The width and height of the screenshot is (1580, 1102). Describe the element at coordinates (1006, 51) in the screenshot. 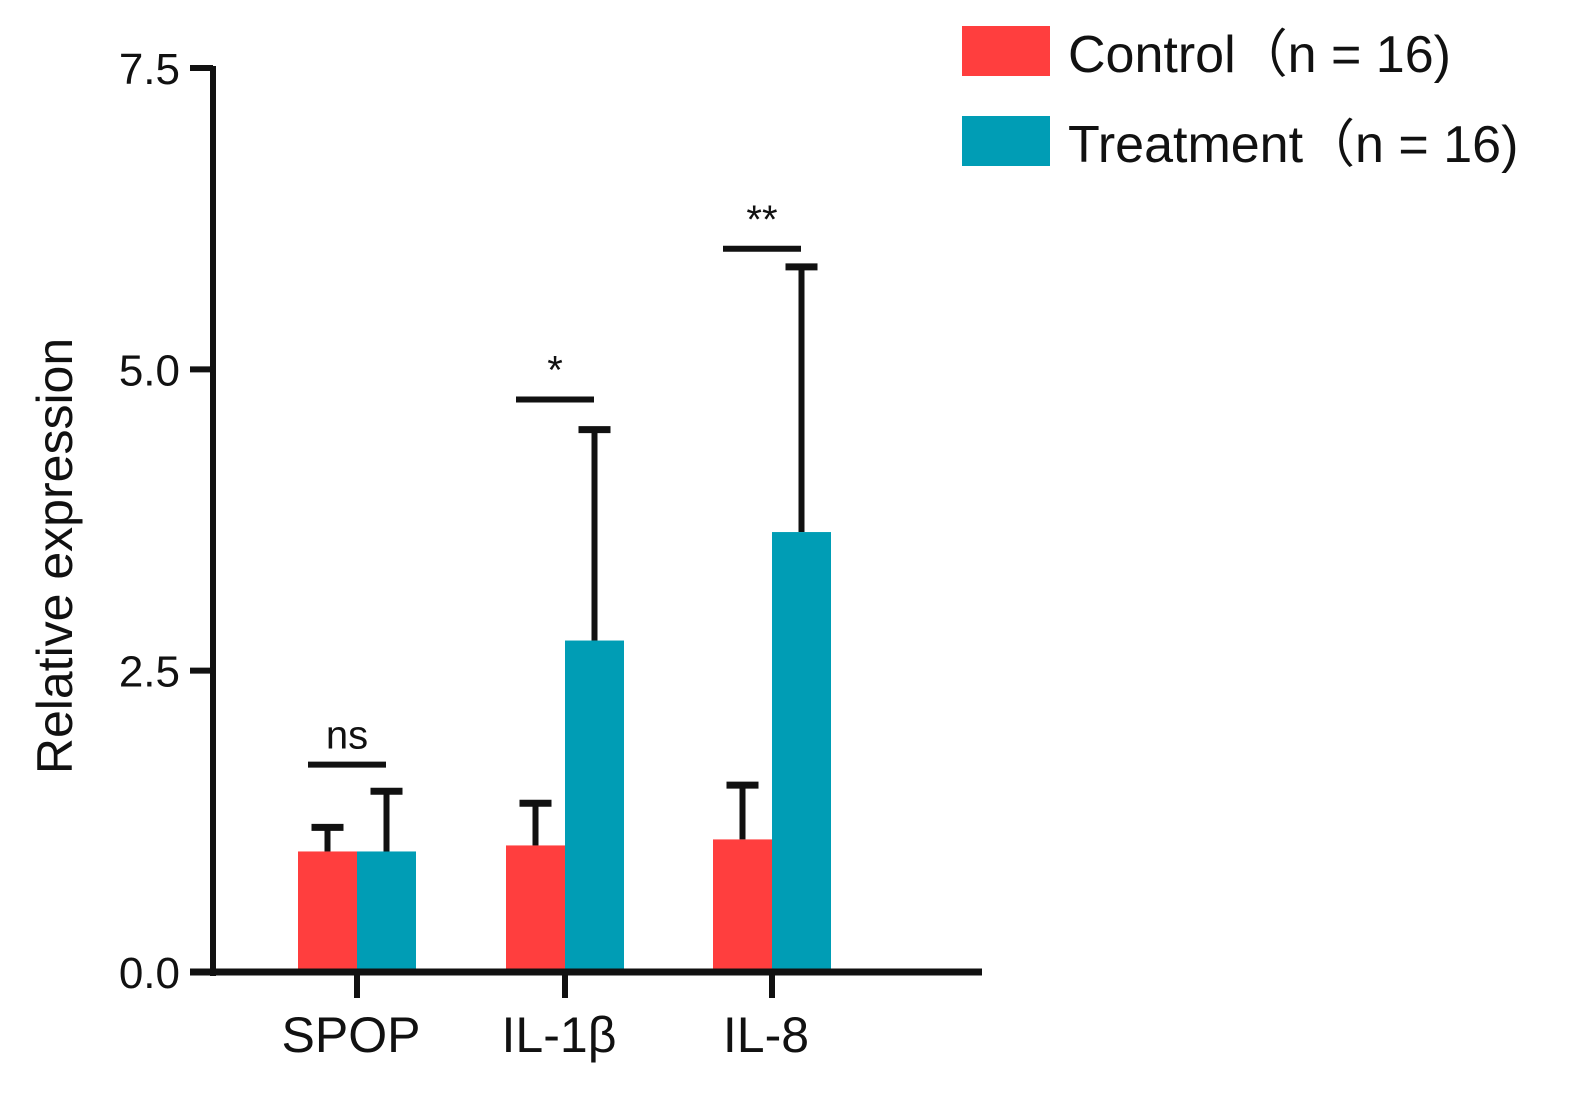

I see `legend-swatch-control` at that location.